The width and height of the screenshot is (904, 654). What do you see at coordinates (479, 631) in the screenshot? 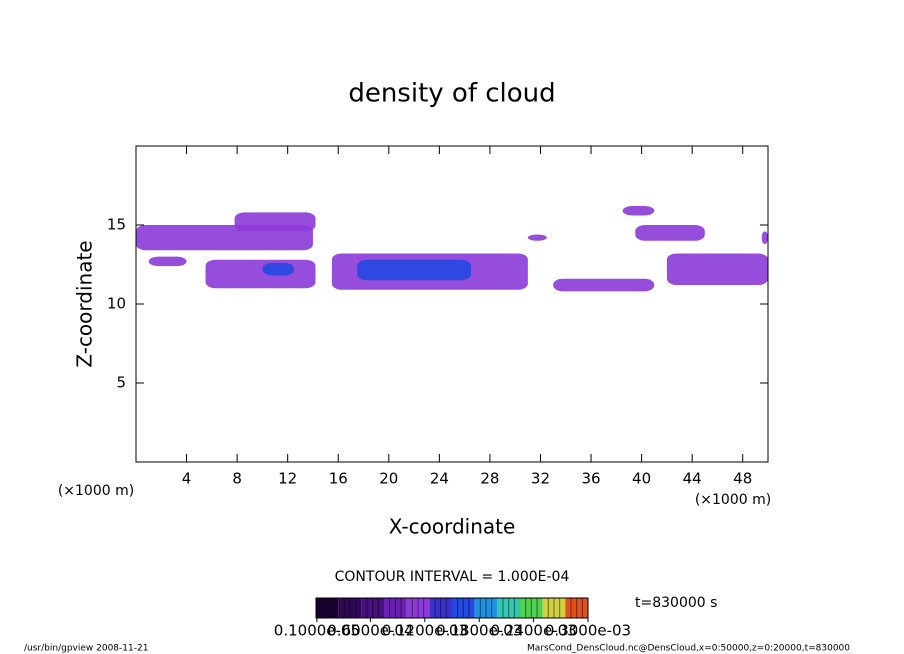
I see `colorbar-tick-label: 0.1800e-03` at bounding box center [479, 631].